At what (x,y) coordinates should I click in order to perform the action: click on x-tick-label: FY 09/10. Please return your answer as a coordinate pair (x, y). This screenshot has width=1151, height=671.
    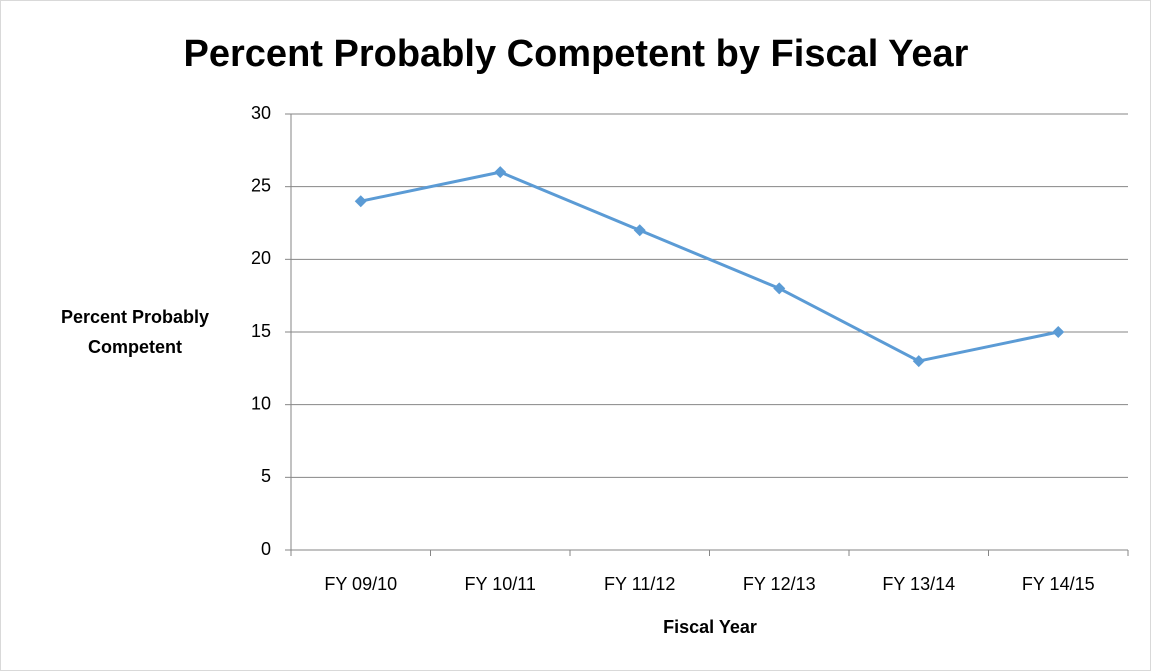
    Looking at the image, I should click on (360, 584).